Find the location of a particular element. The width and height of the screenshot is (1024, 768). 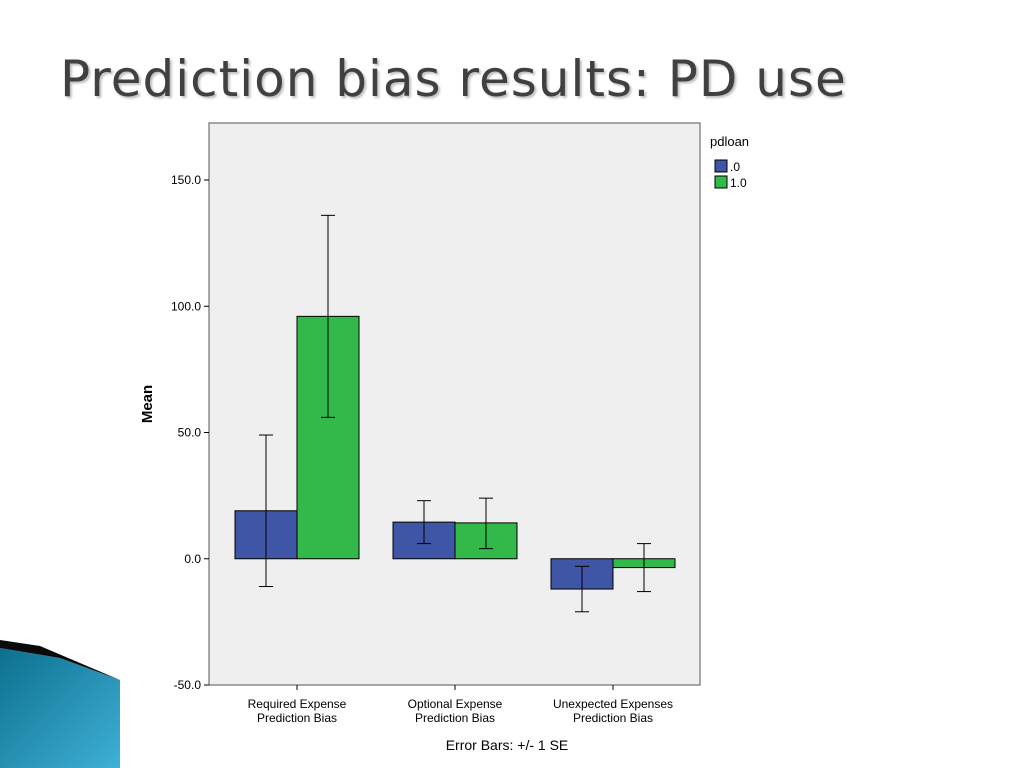

y-tick-label: -50.0 is located at coordinates (188, 685).